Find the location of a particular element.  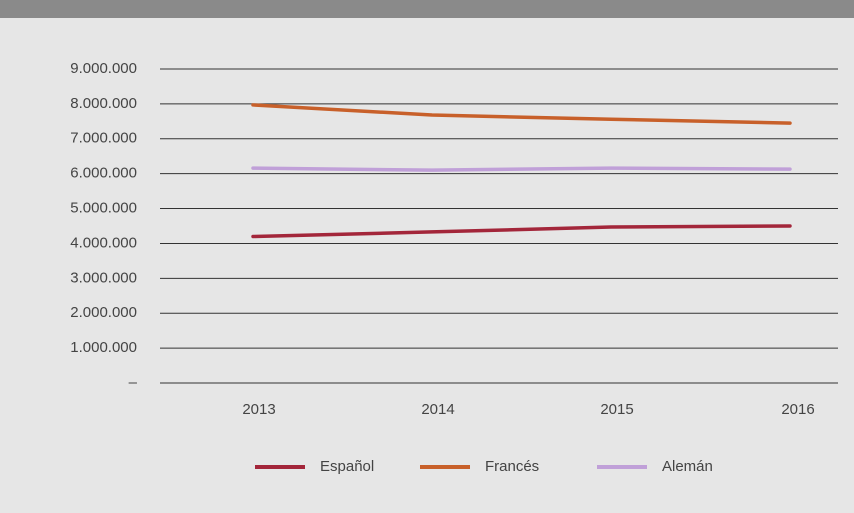

y-tick-label: 4.000.000 is located at coordinates (103, 242).